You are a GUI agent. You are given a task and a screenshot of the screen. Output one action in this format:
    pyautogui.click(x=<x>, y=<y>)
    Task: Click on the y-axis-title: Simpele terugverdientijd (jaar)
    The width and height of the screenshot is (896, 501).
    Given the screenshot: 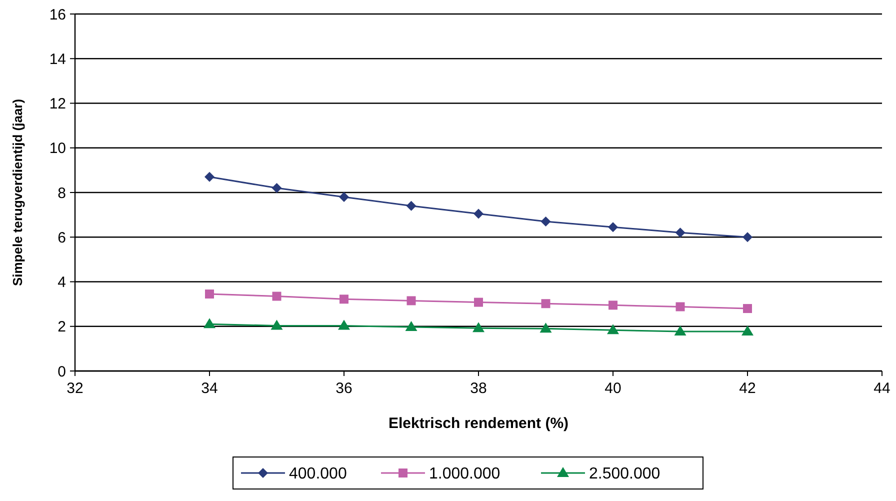 What is the action you would take?
    pyautogui.click(x=17, y=192)
    